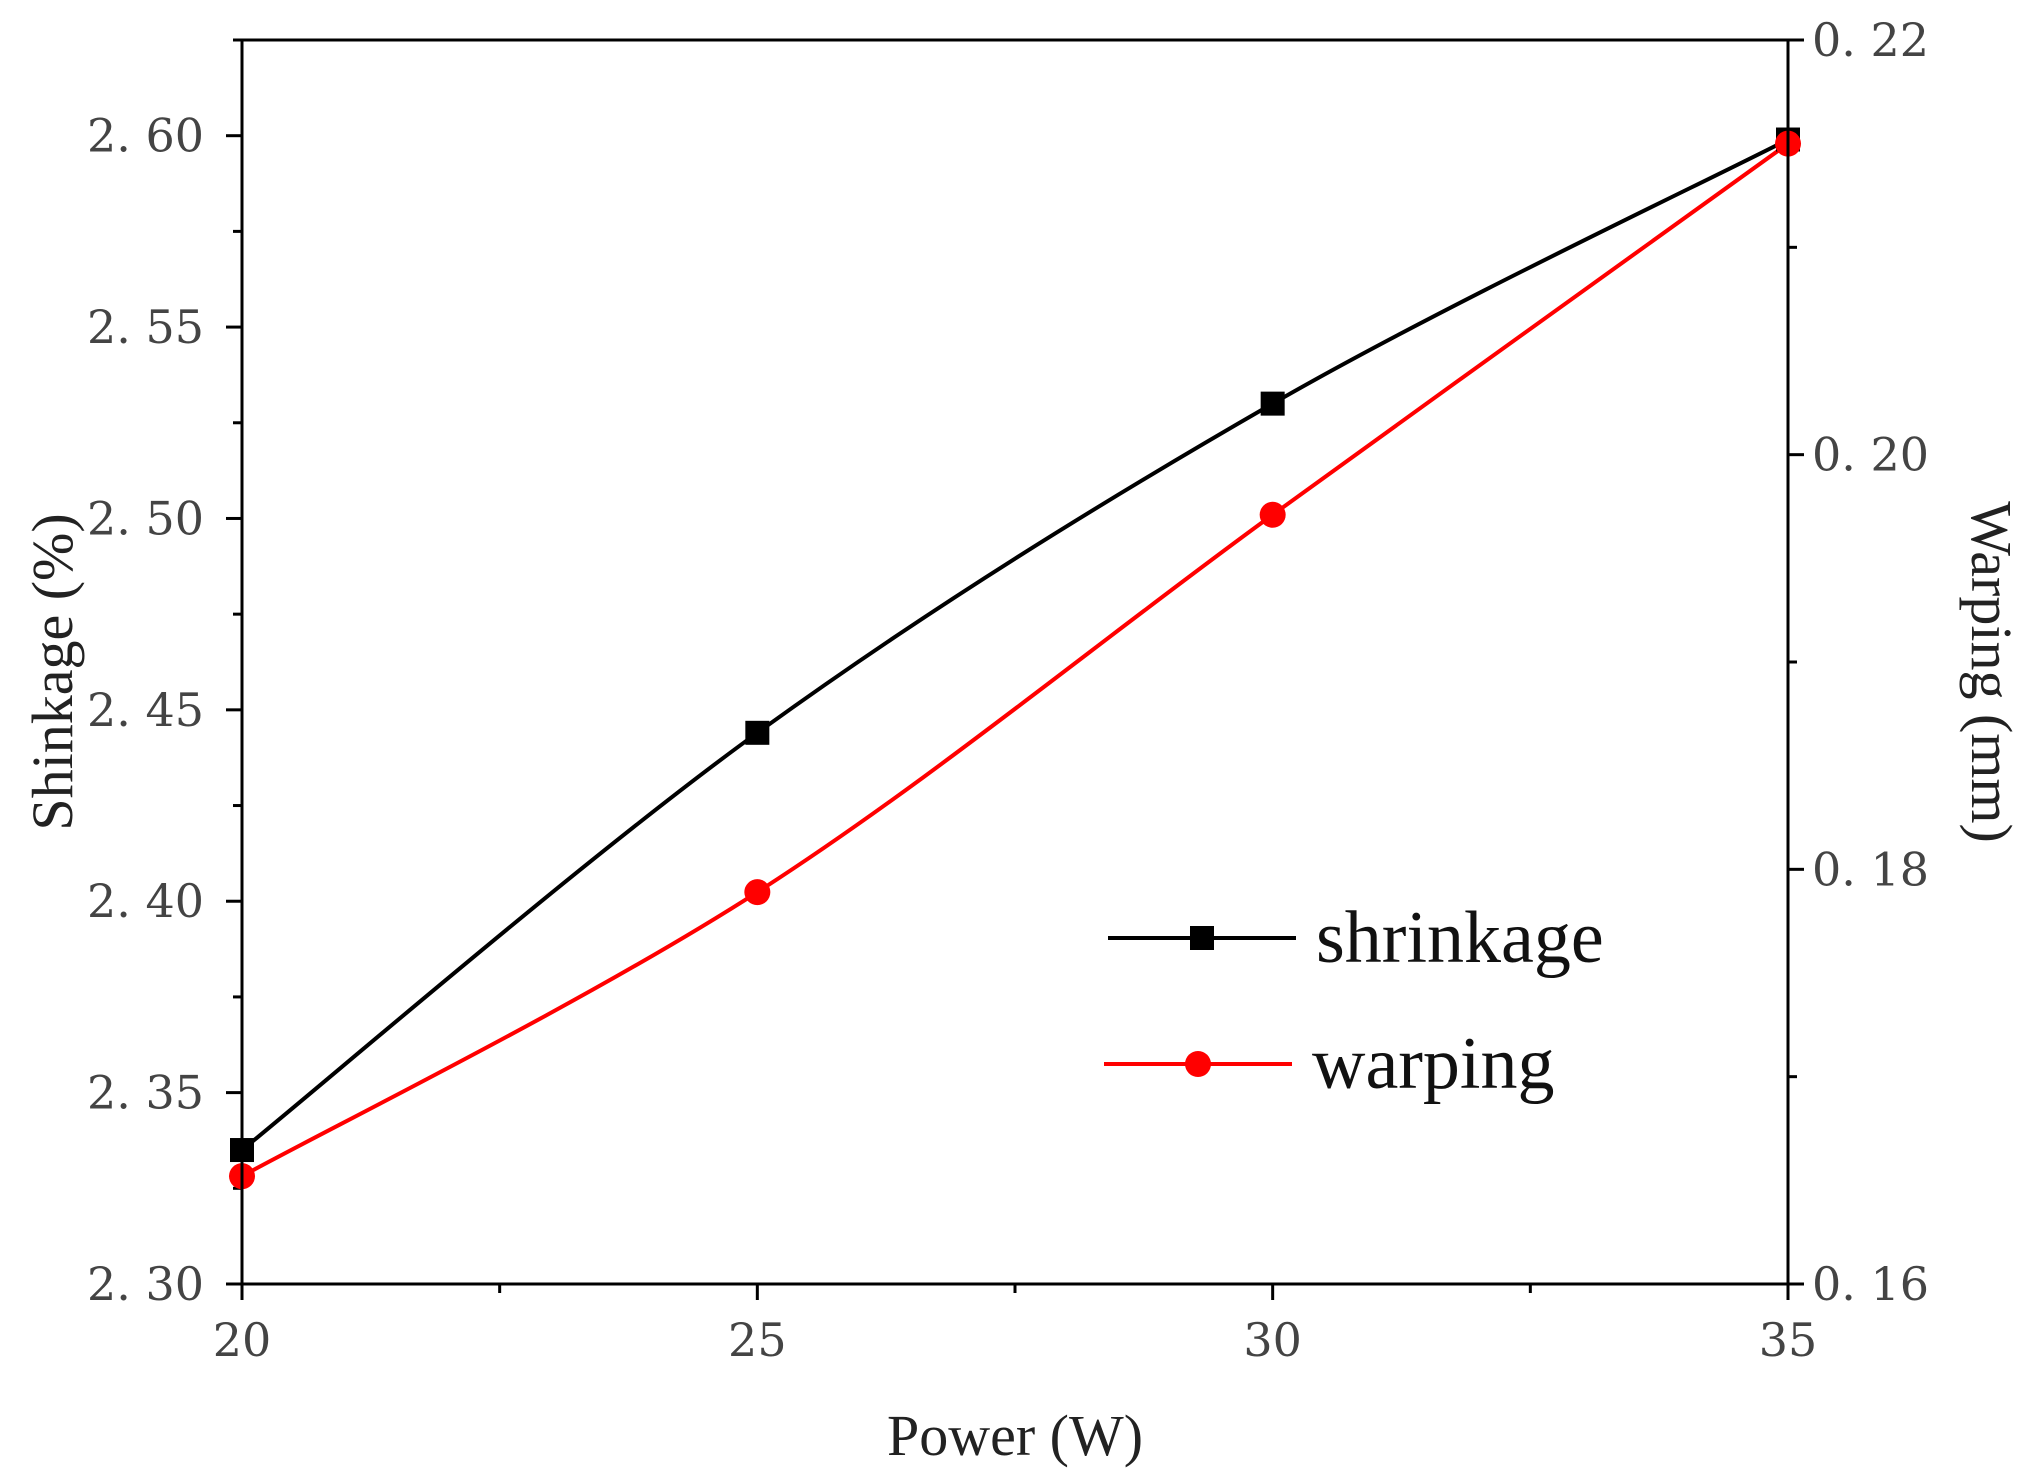  I want to click on y-tick-label: 2. 35, so click(145, 1093).